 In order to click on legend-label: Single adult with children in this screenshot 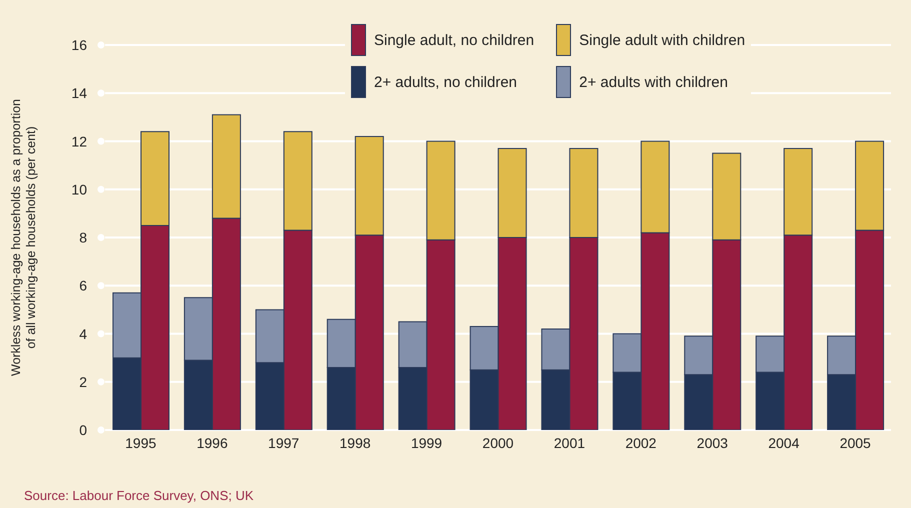, I will do `click(662, 40)`.